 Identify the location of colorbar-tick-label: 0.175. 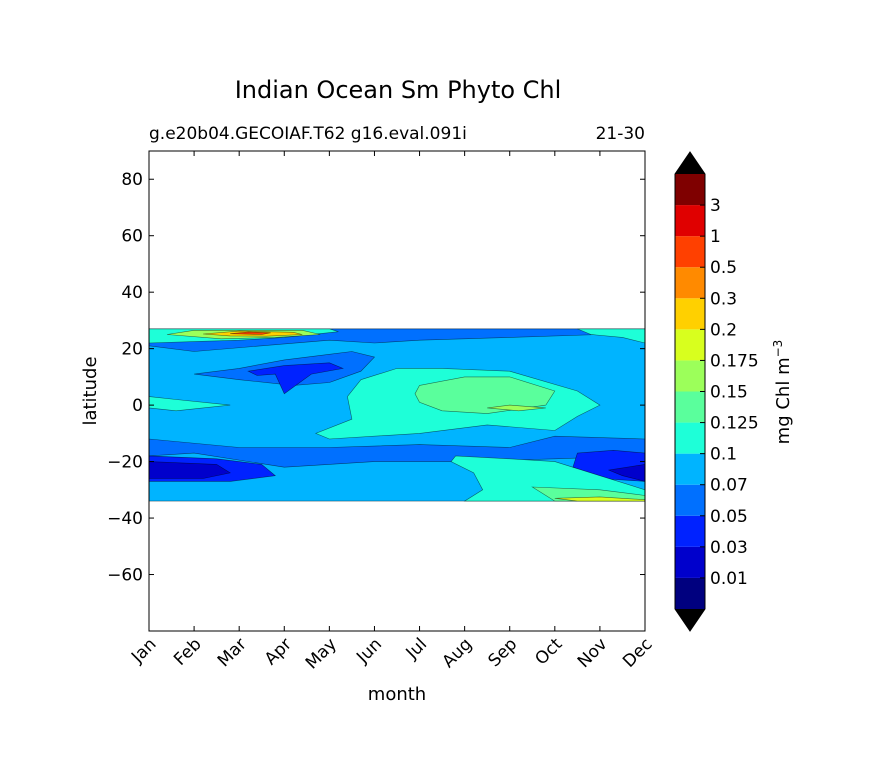
(734, 361).